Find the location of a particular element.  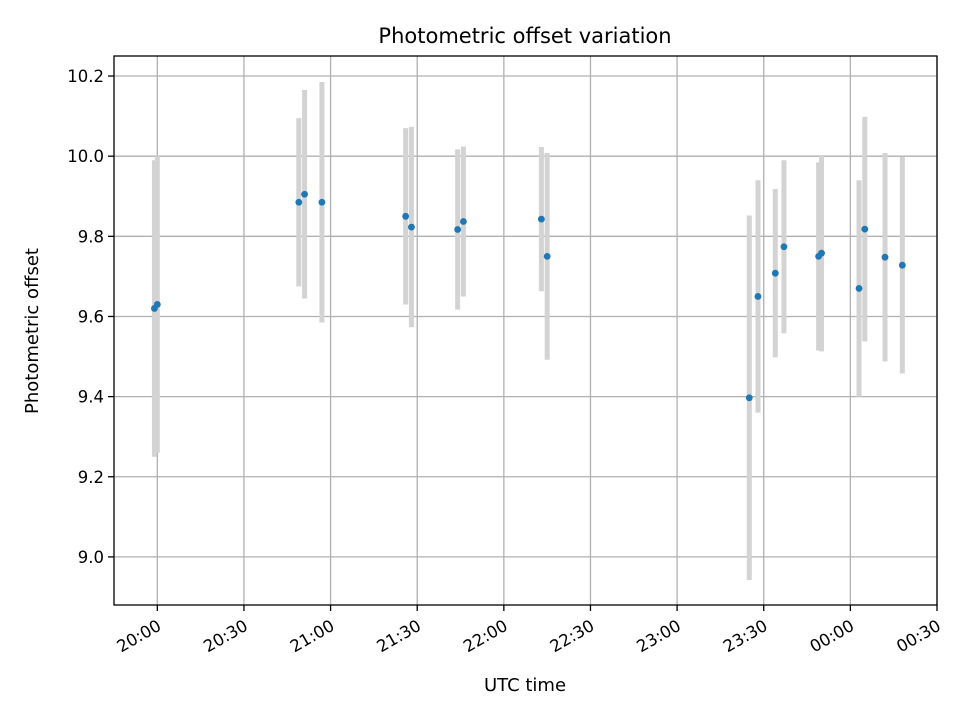

y-tick-label: 10.0 is located at coordinates (85, 156).